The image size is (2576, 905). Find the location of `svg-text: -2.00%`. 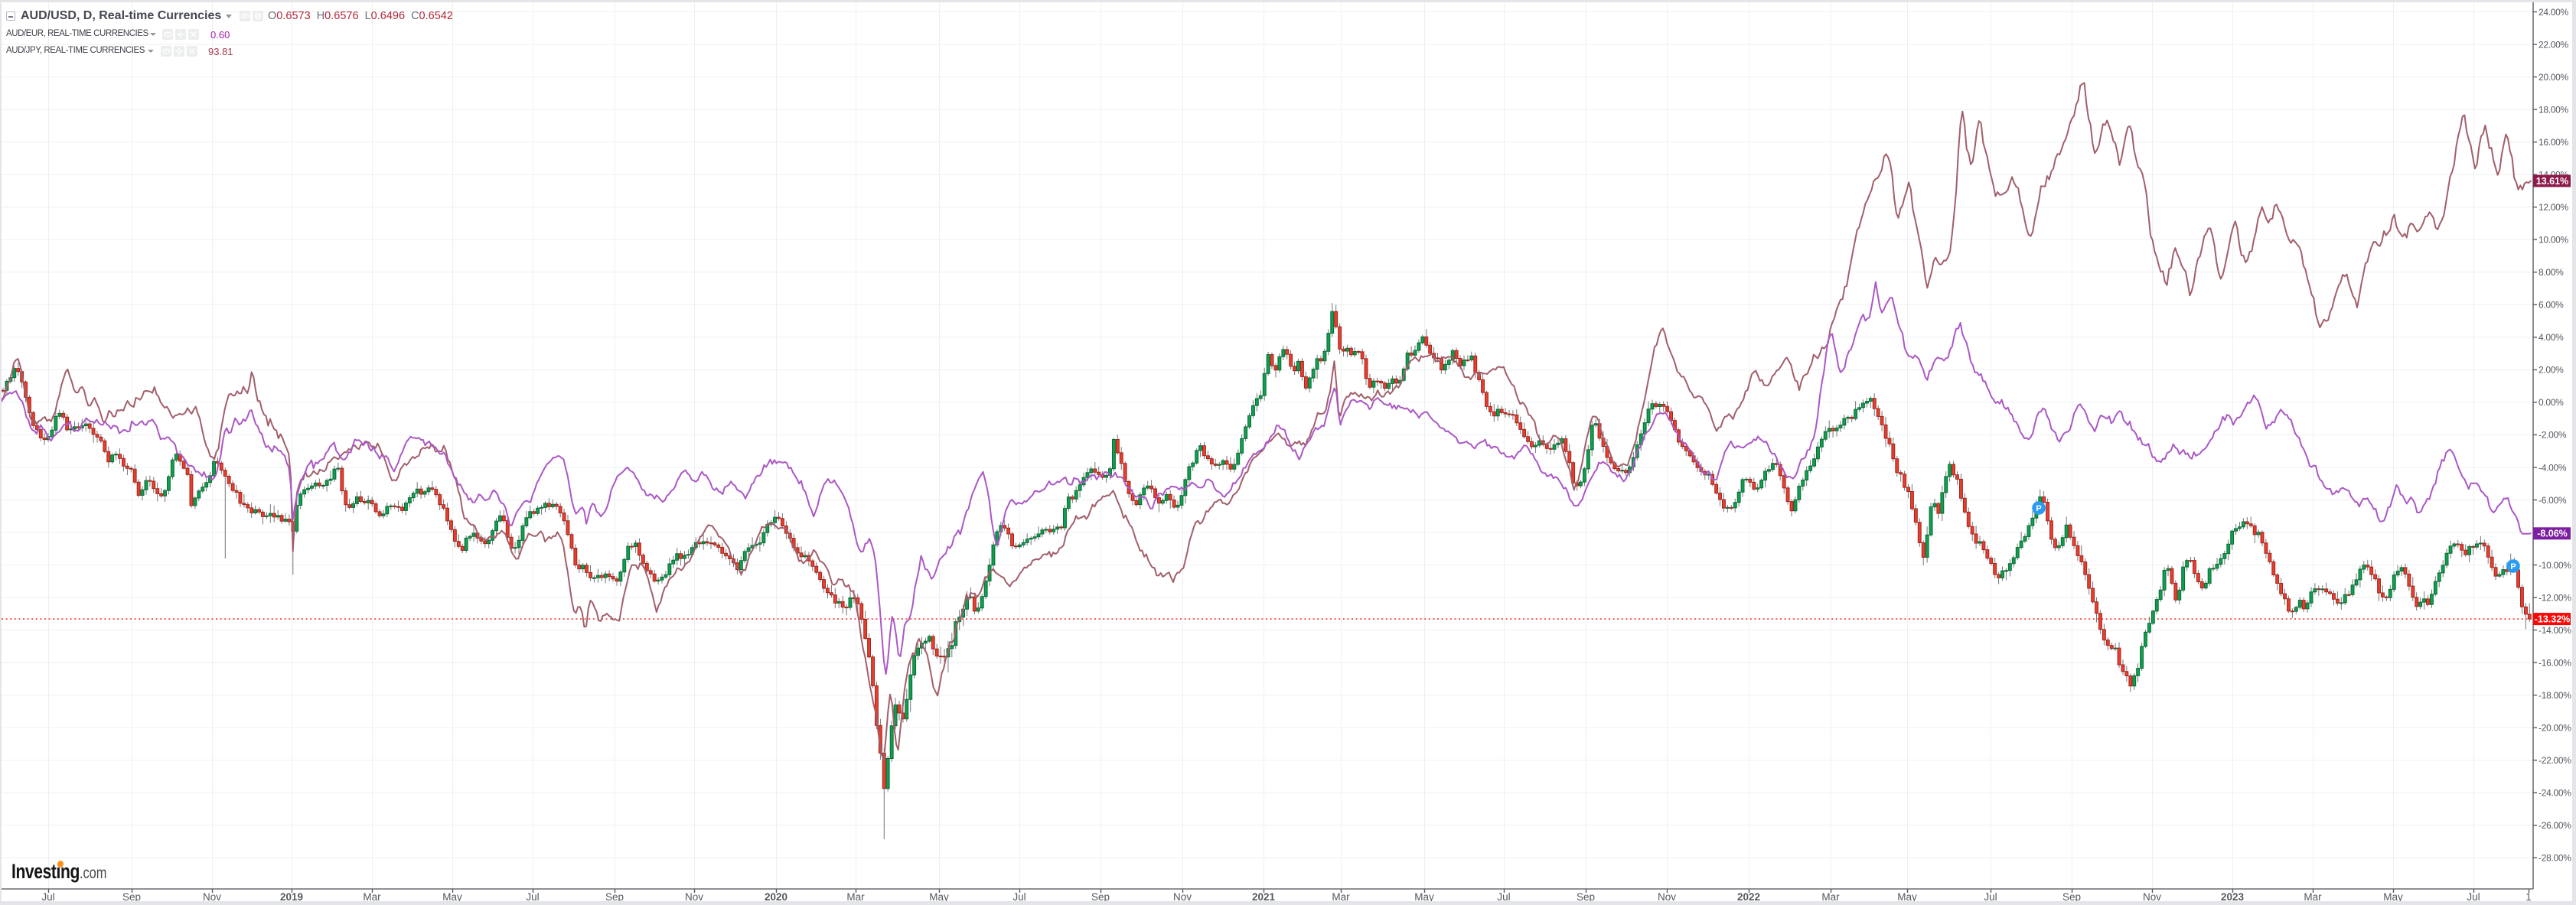

svg-text: -2.00% is located at coordinates (2553, 436).